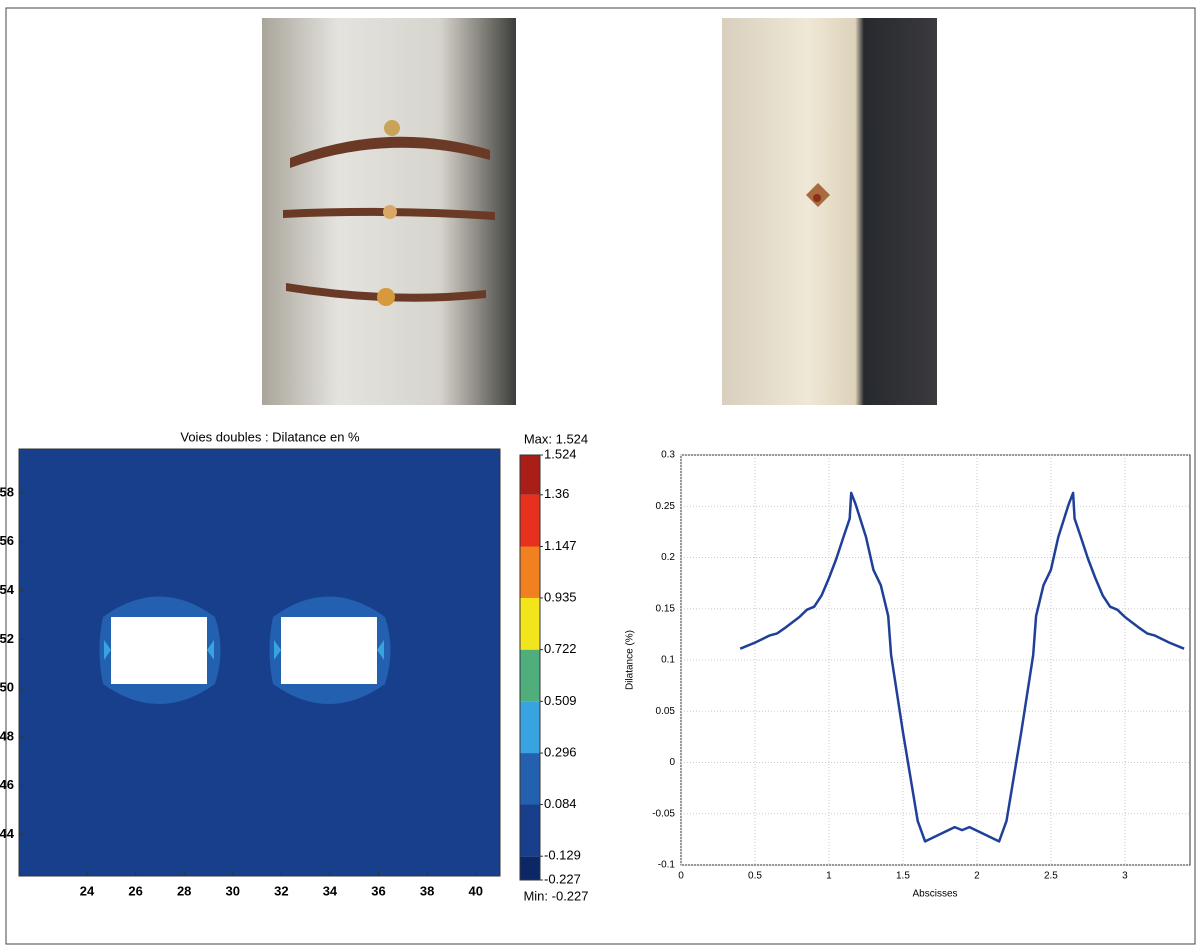 The width and height of the screenshot is (1201, 950). Describe the element at coordinates (7, 687) in the screenshot. I see `y-tick-label: 50` at that location.